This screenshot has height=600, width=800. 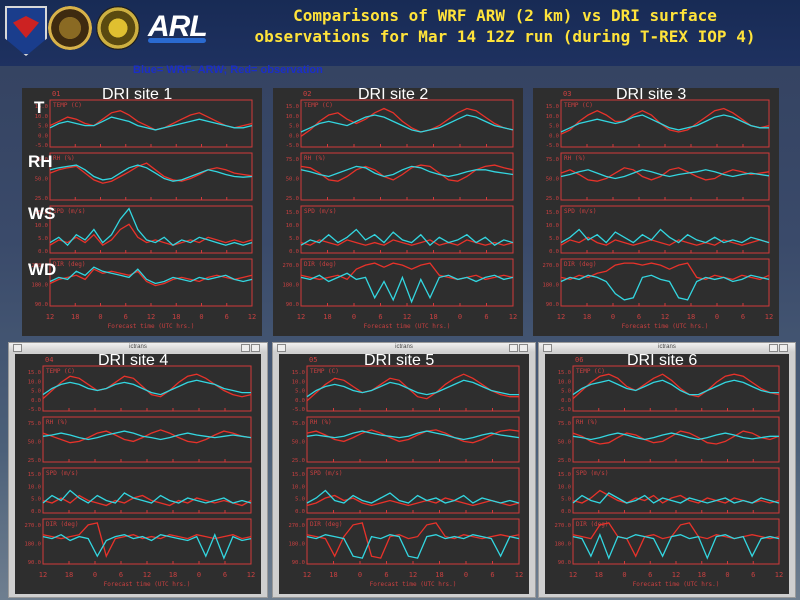 I want to click on site-id-label: 06, so click(x=579, y=360).